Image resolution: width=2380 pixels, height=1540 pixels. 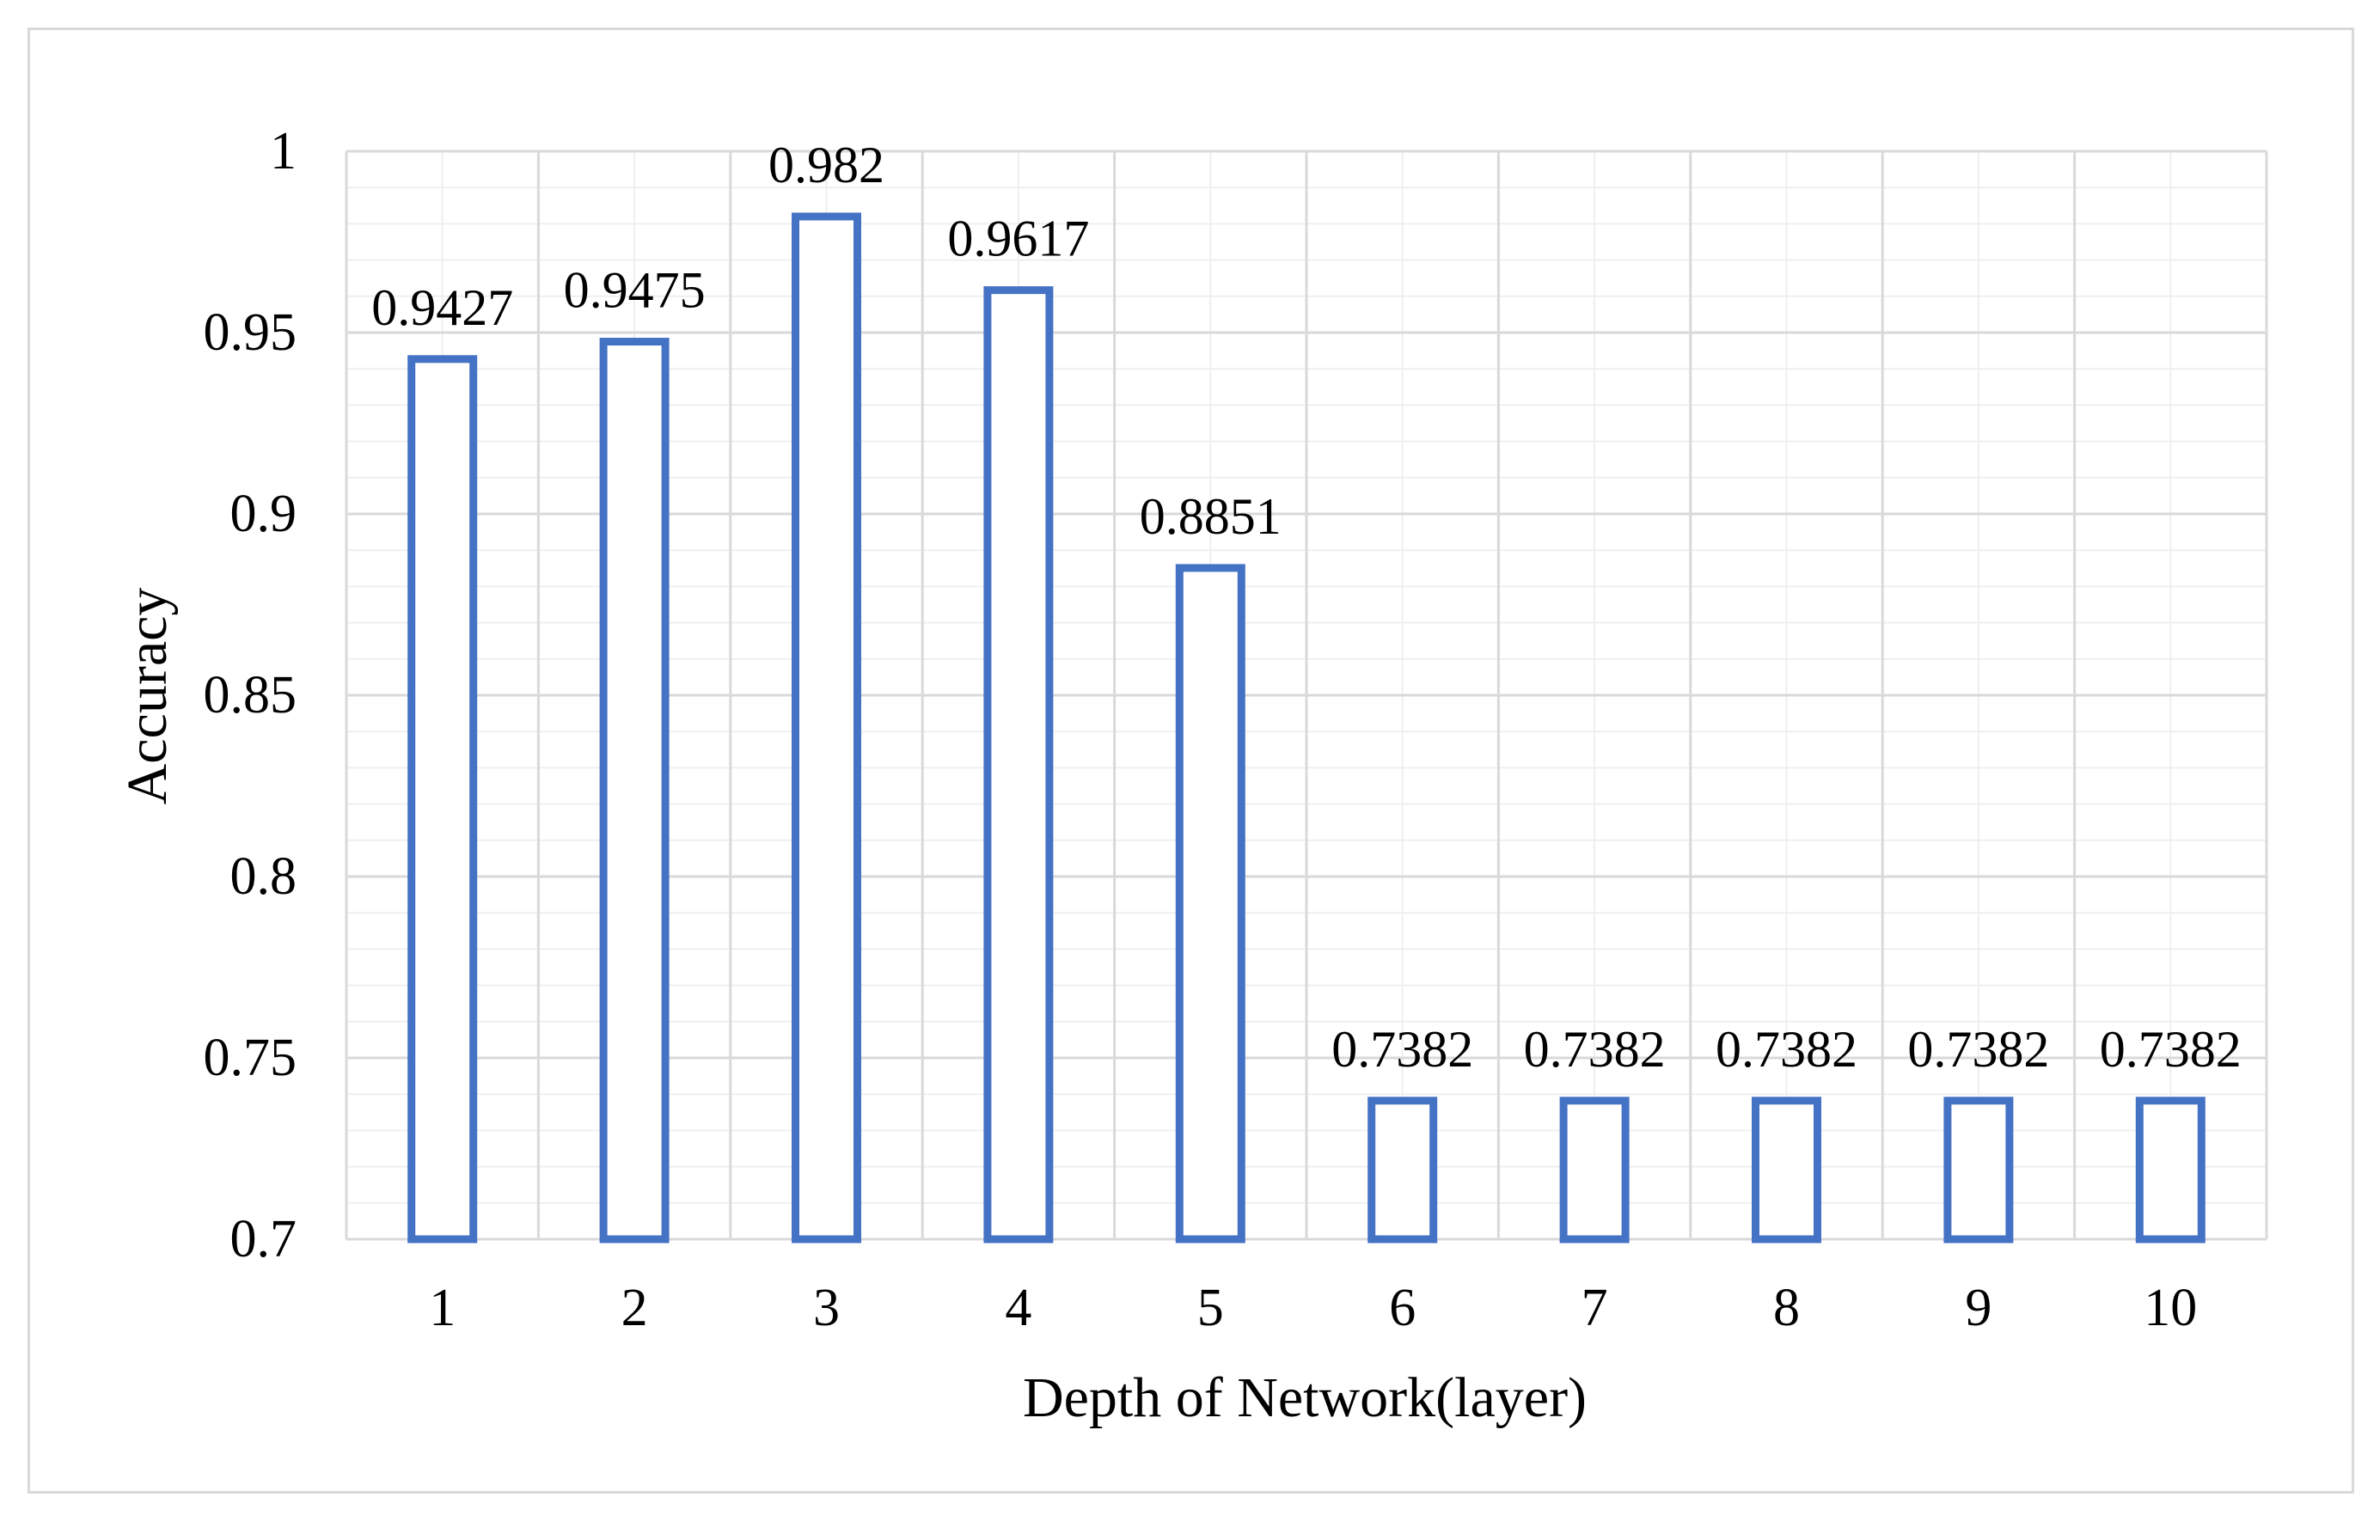 I want to click on data-label: 0.9475, so click(x=635, y=290).